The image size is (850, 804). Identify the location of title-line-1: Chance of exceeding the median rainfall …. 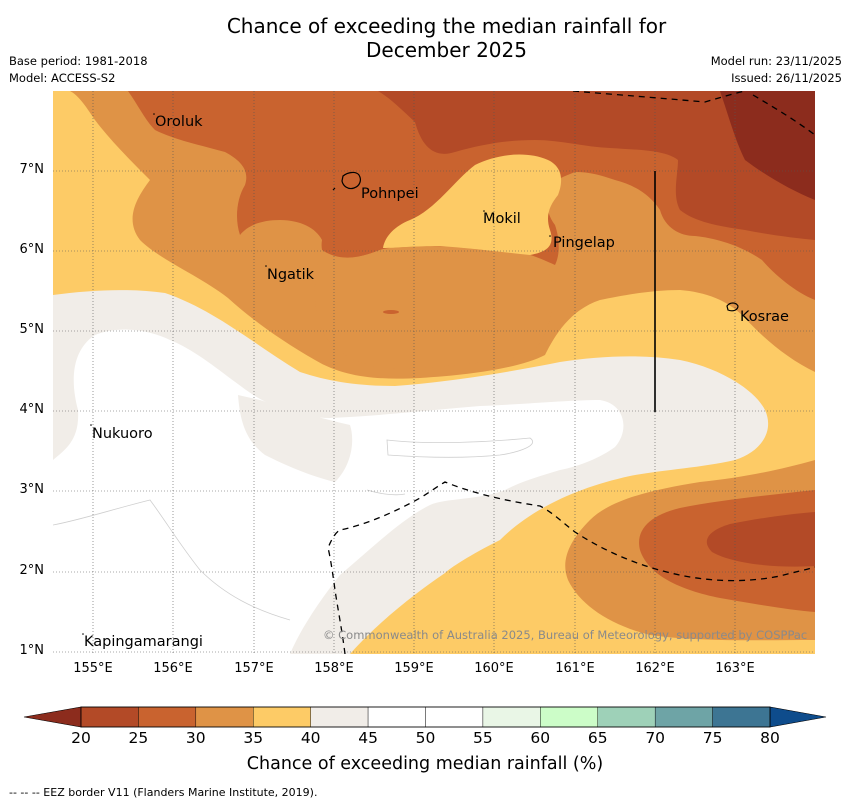
(446, 26).